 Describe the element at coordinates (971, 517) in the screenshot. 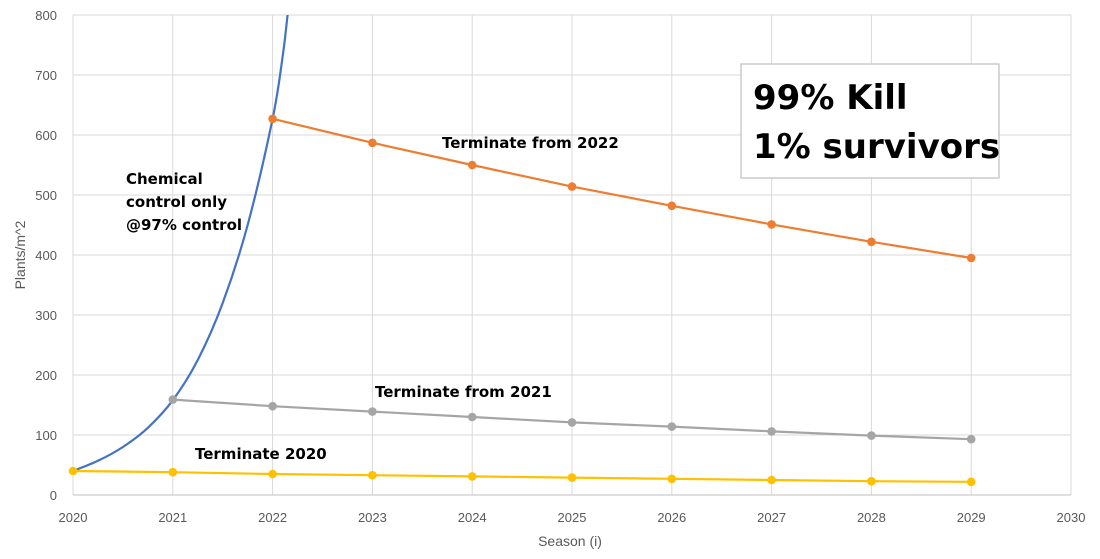

I see `x-tick-label: 2029` at that location.